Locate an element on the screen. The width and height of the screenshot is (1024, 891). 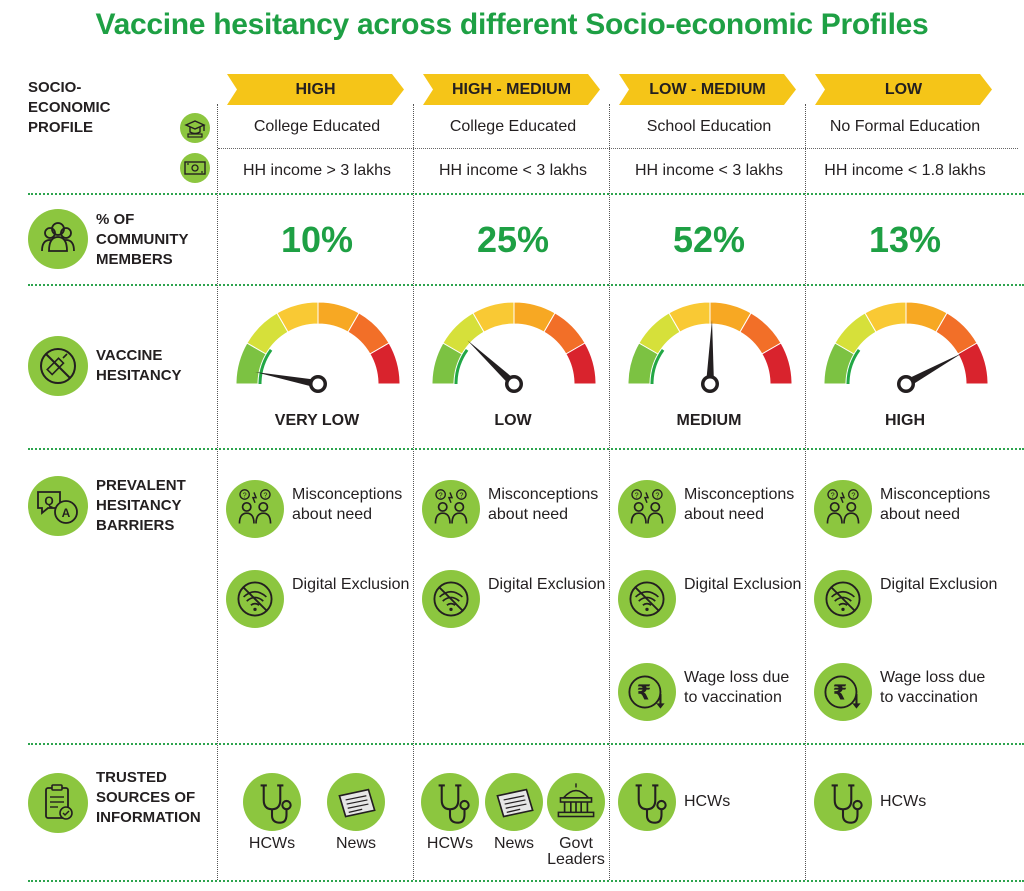
hesitancy-level-label: HIGH is located at coordinates (905, 420).